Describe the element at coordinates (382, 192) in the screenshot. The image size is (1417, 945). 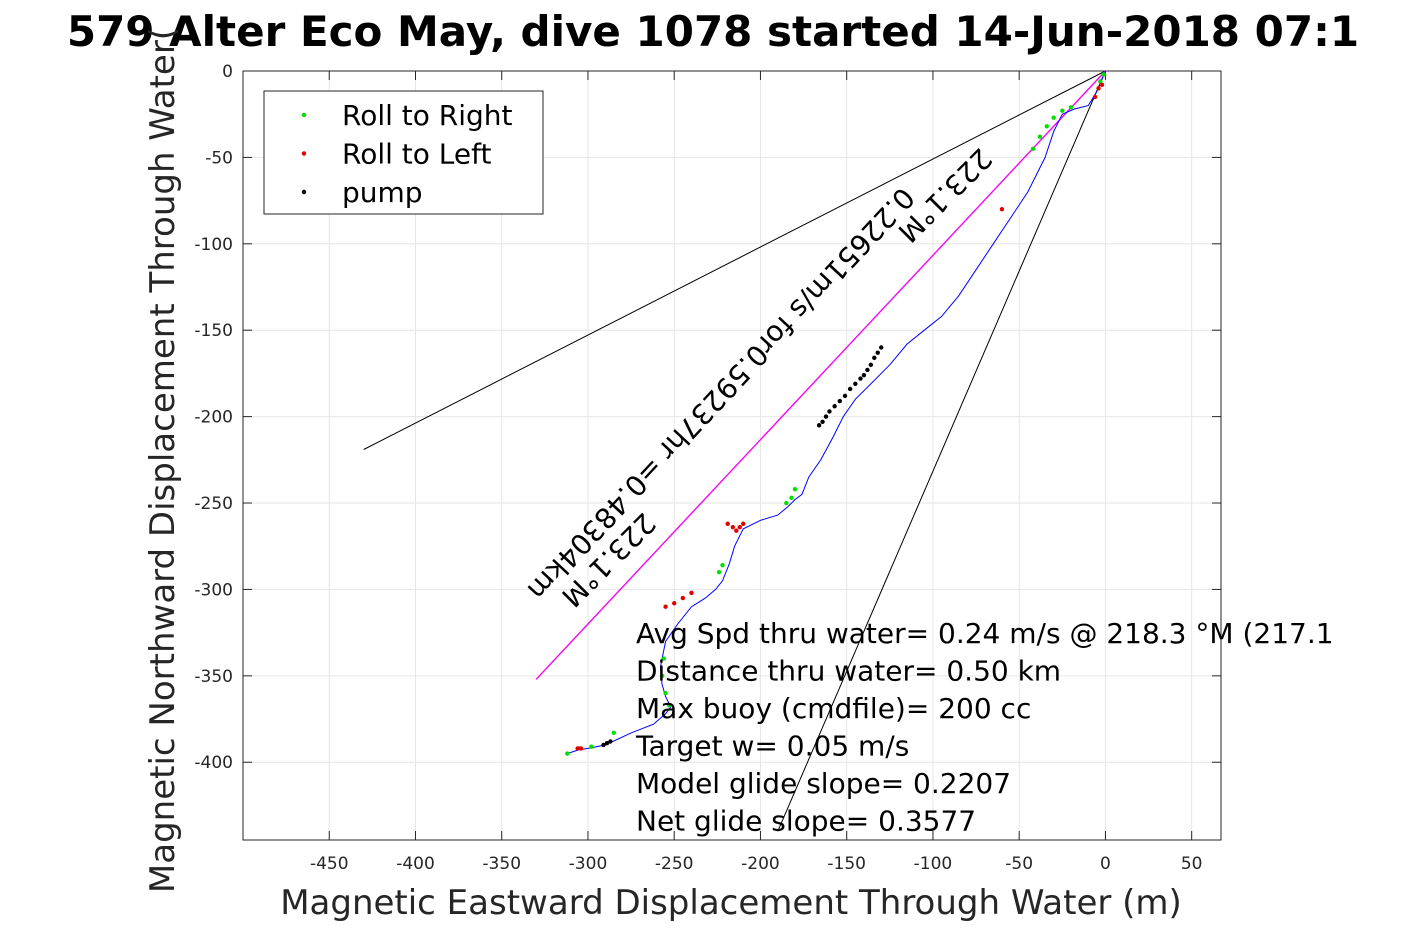
I see `legend-label: pump` at that location.